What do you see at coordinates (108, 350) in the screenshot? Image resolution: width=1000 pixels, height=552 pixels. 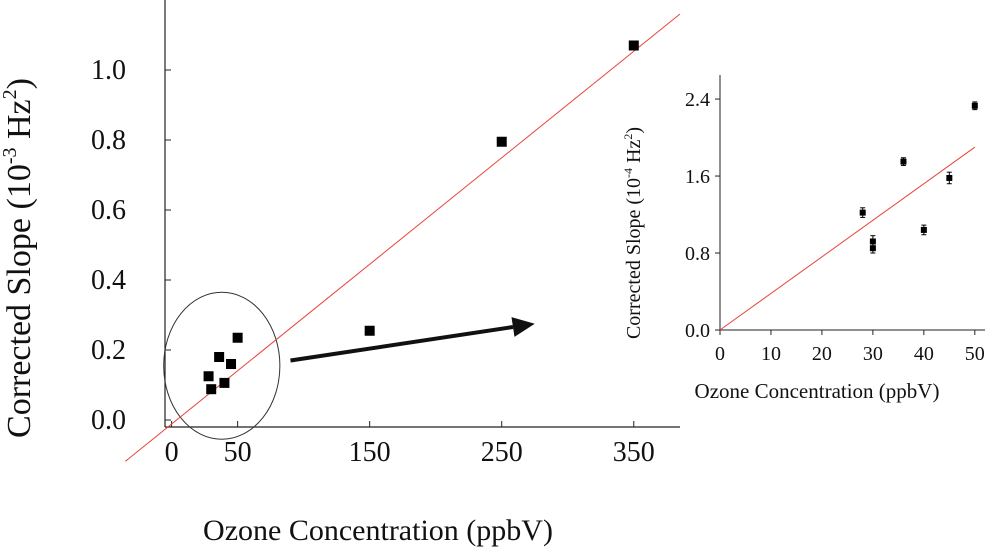 I see `main-y-tick-label: 0.2` at bounding box center [108, 350].